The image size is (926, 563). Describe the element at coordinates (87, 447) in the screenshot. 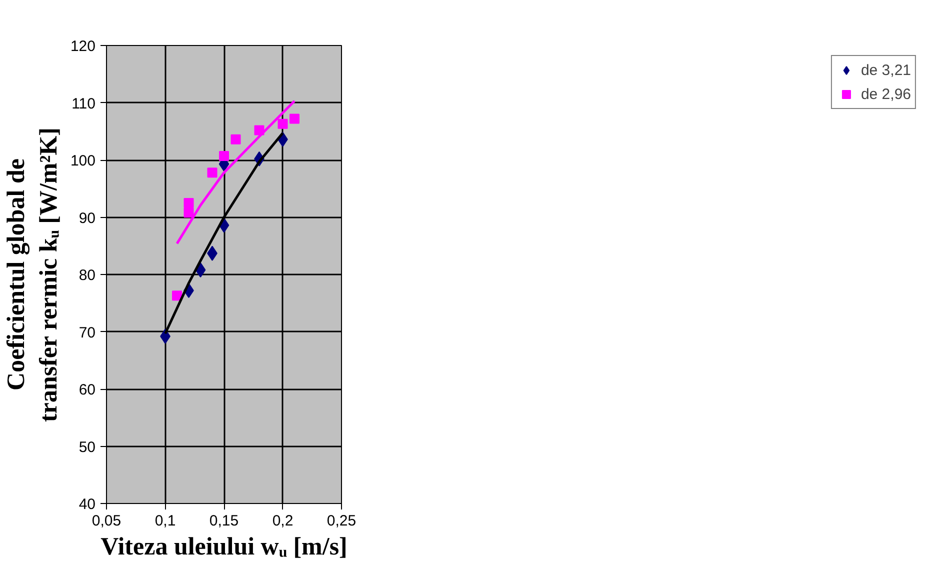

I see `y-tick-label: 50` at that location.